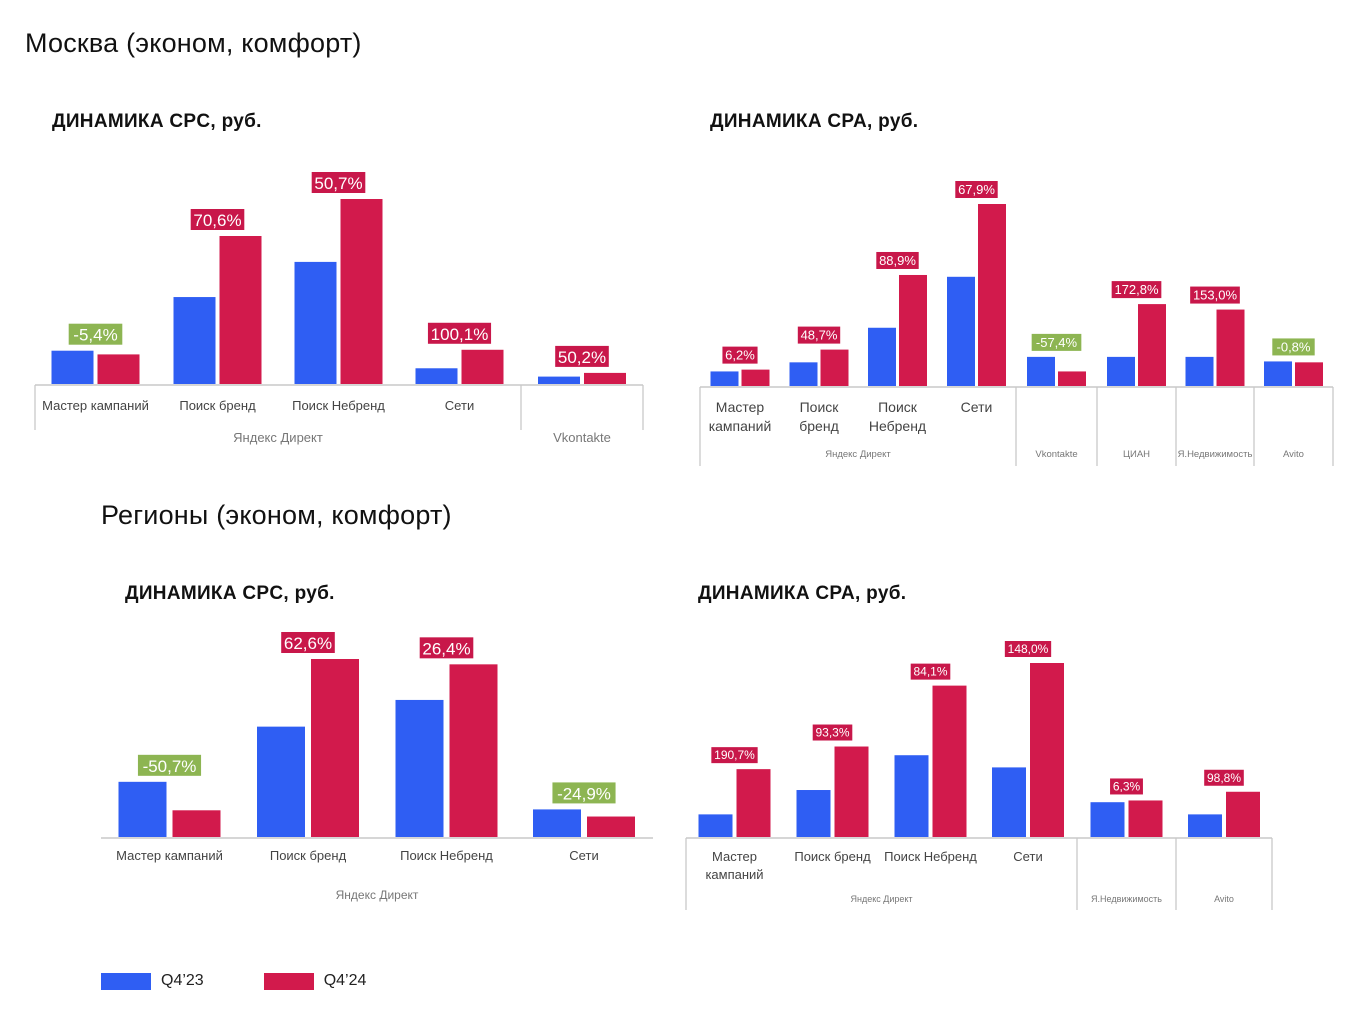  What do you see at coordinates (802, 593) in the screenshot?
I see `regions-cpa-title: ДИНАМИКА CPA, руб.` at bounding box center [802, 593].